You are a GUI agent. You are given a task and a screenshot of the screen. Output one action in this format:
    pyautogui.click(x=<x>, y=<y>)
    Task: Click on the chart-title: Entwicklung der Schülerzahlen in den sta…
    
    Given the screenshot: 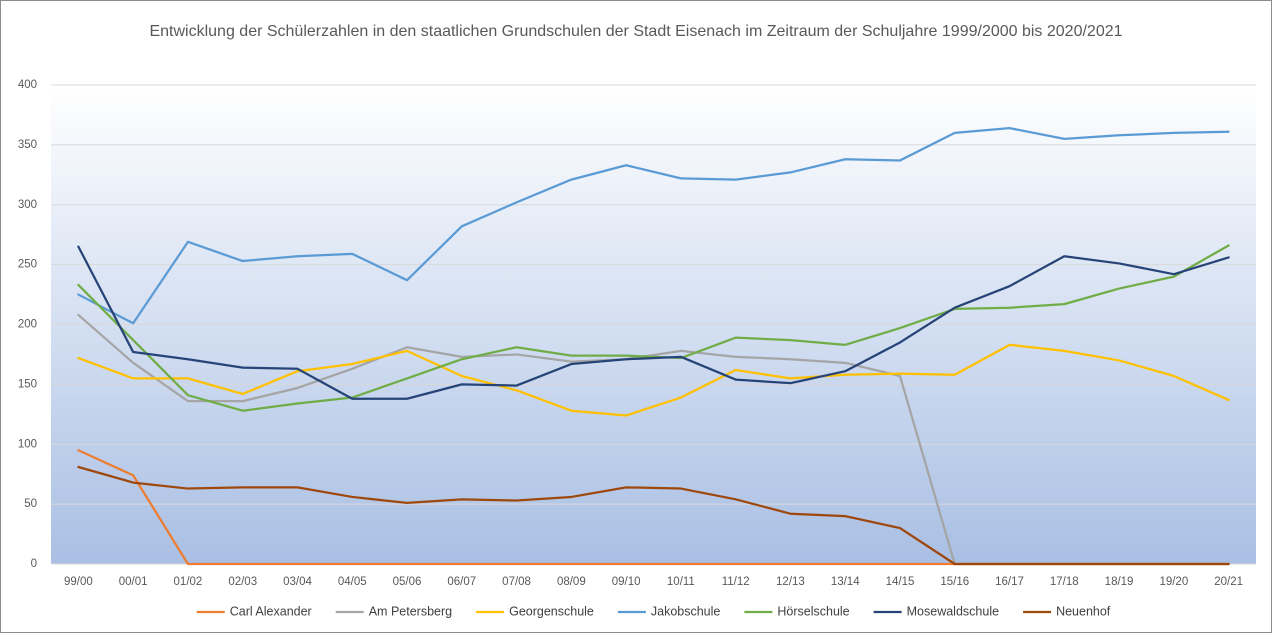 What is the action you would take?
    pyautogui.click(x=636, y=31)
    